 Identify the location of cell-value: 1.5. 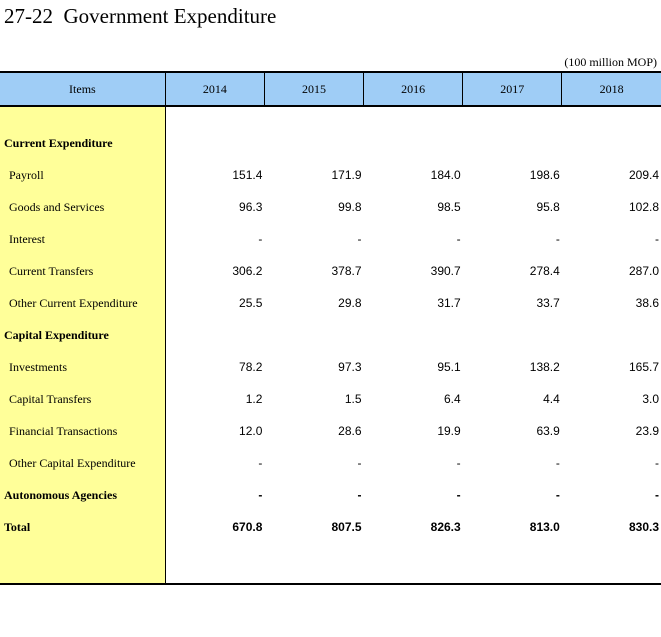
(353, 399).